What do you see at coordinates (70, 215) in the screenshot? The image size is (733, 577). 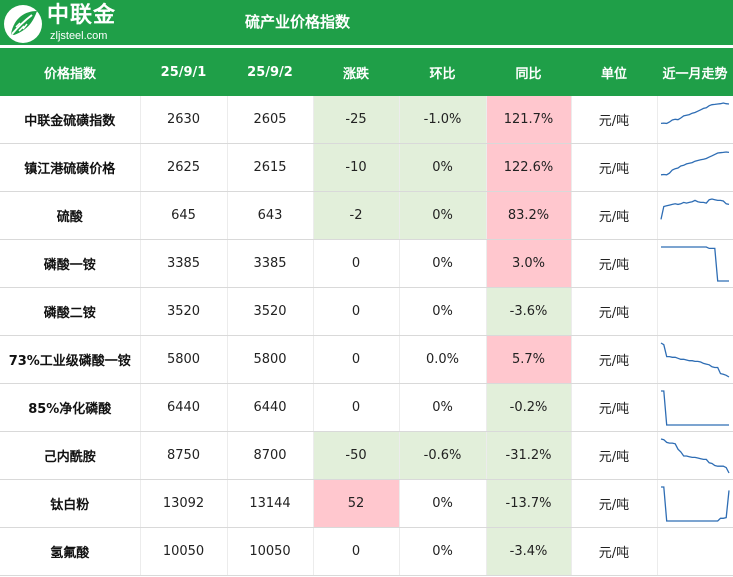 I see `row-name: 硫酸` at bounding box center [70, 215].